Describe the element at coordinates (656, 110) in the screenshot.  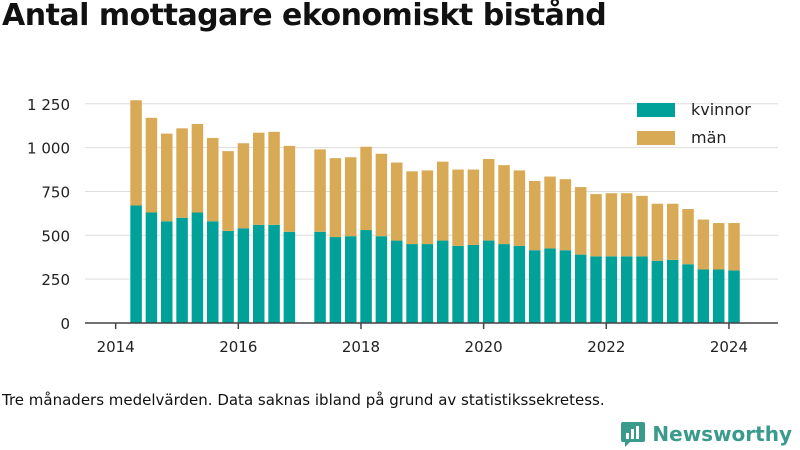
I see `legend-swatch-kvinnor` at that location.